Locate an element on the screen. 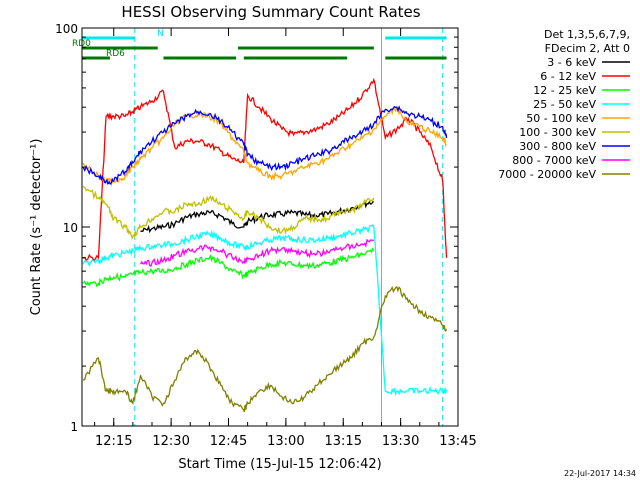  x-tick-label: 13:30 is located at coordinates (400, 441).